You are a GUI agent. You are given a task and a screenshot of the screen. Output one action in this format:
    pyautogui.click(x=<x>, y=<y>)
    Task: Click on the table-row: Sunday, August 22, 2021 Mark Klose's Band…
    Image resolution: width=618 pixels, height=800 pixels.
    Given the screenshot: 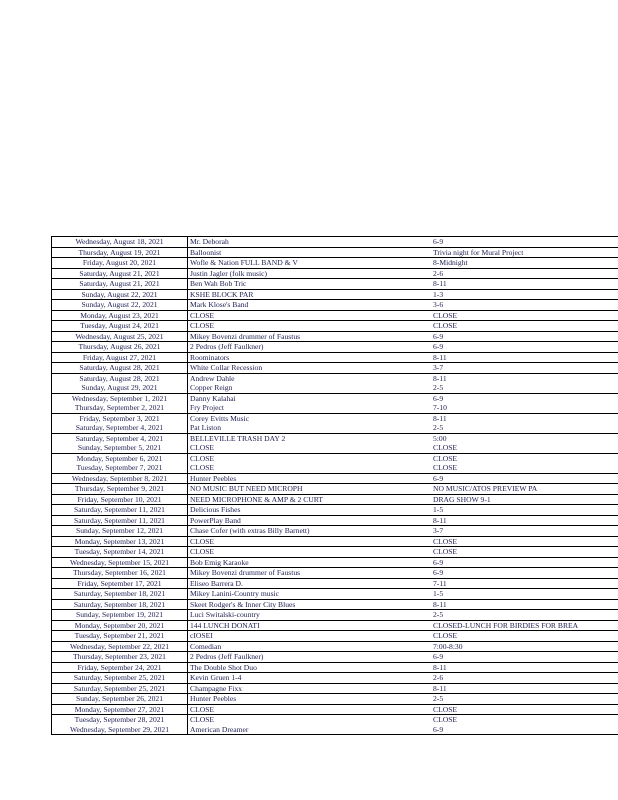 What is the action you would take?
    pyautogui.click(x=334, y=305)
    